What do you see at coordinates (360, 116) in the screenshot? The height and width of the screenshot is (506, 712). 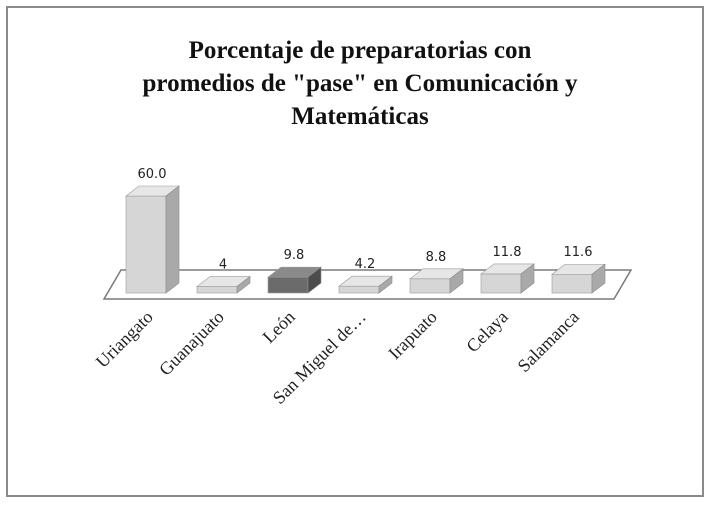 I see `chart-title-line-3: Matemáticas` at bounding box center [360, 116].